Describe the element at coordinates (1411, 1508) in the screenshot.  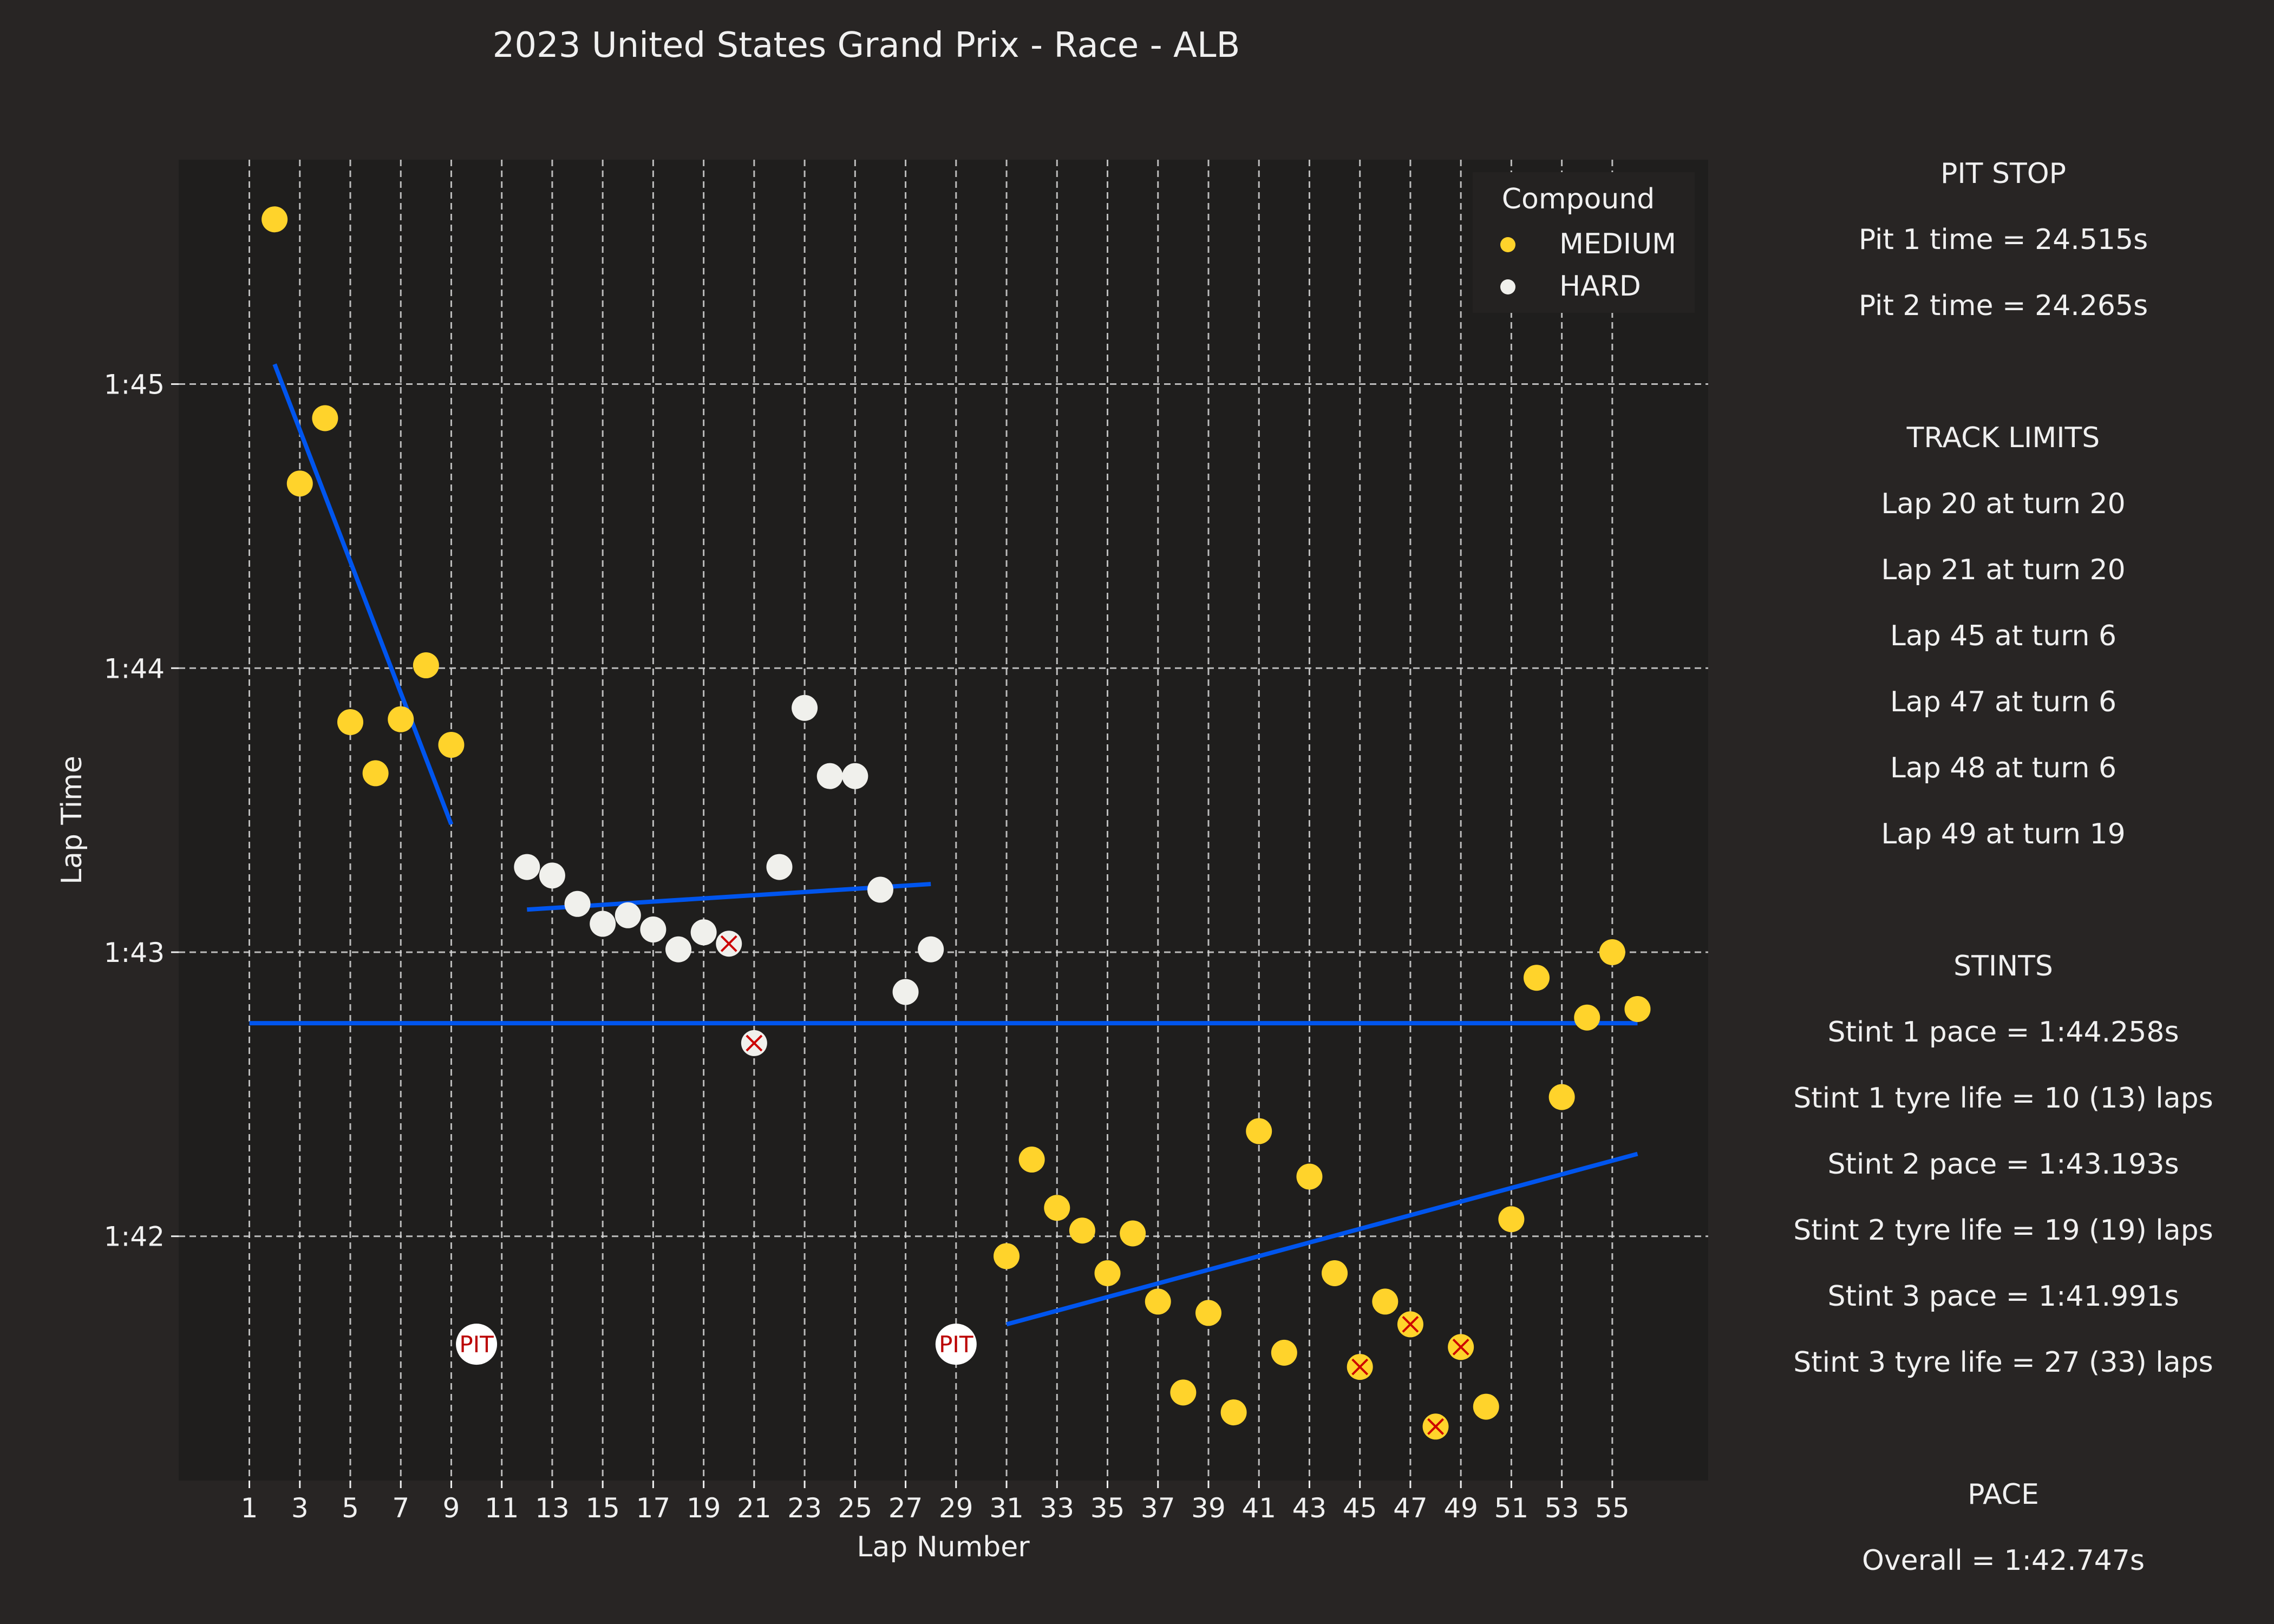
I see `x-tick-label: 47` at that location.